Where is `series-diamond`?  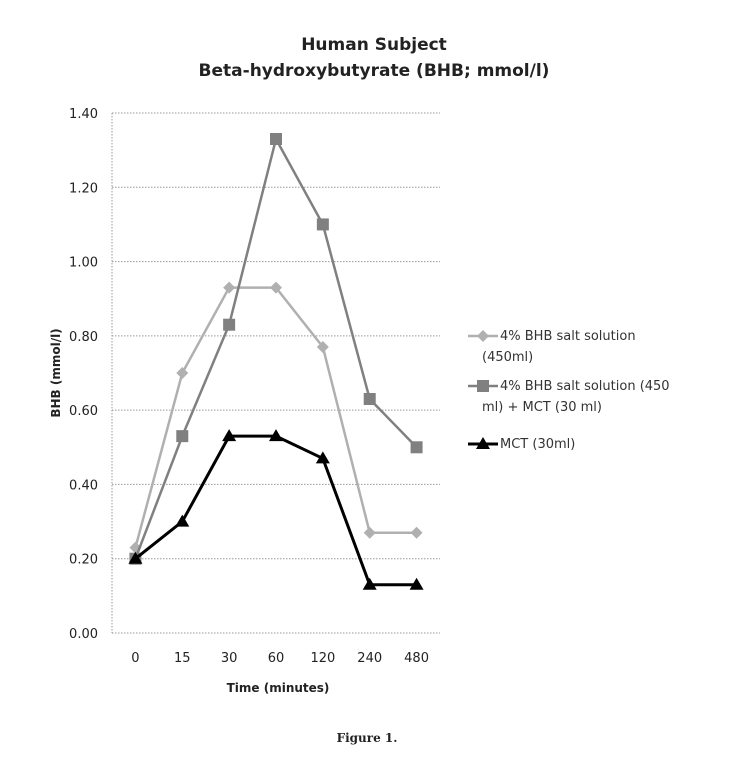 series-diamond is located at coordinates (276, 417).